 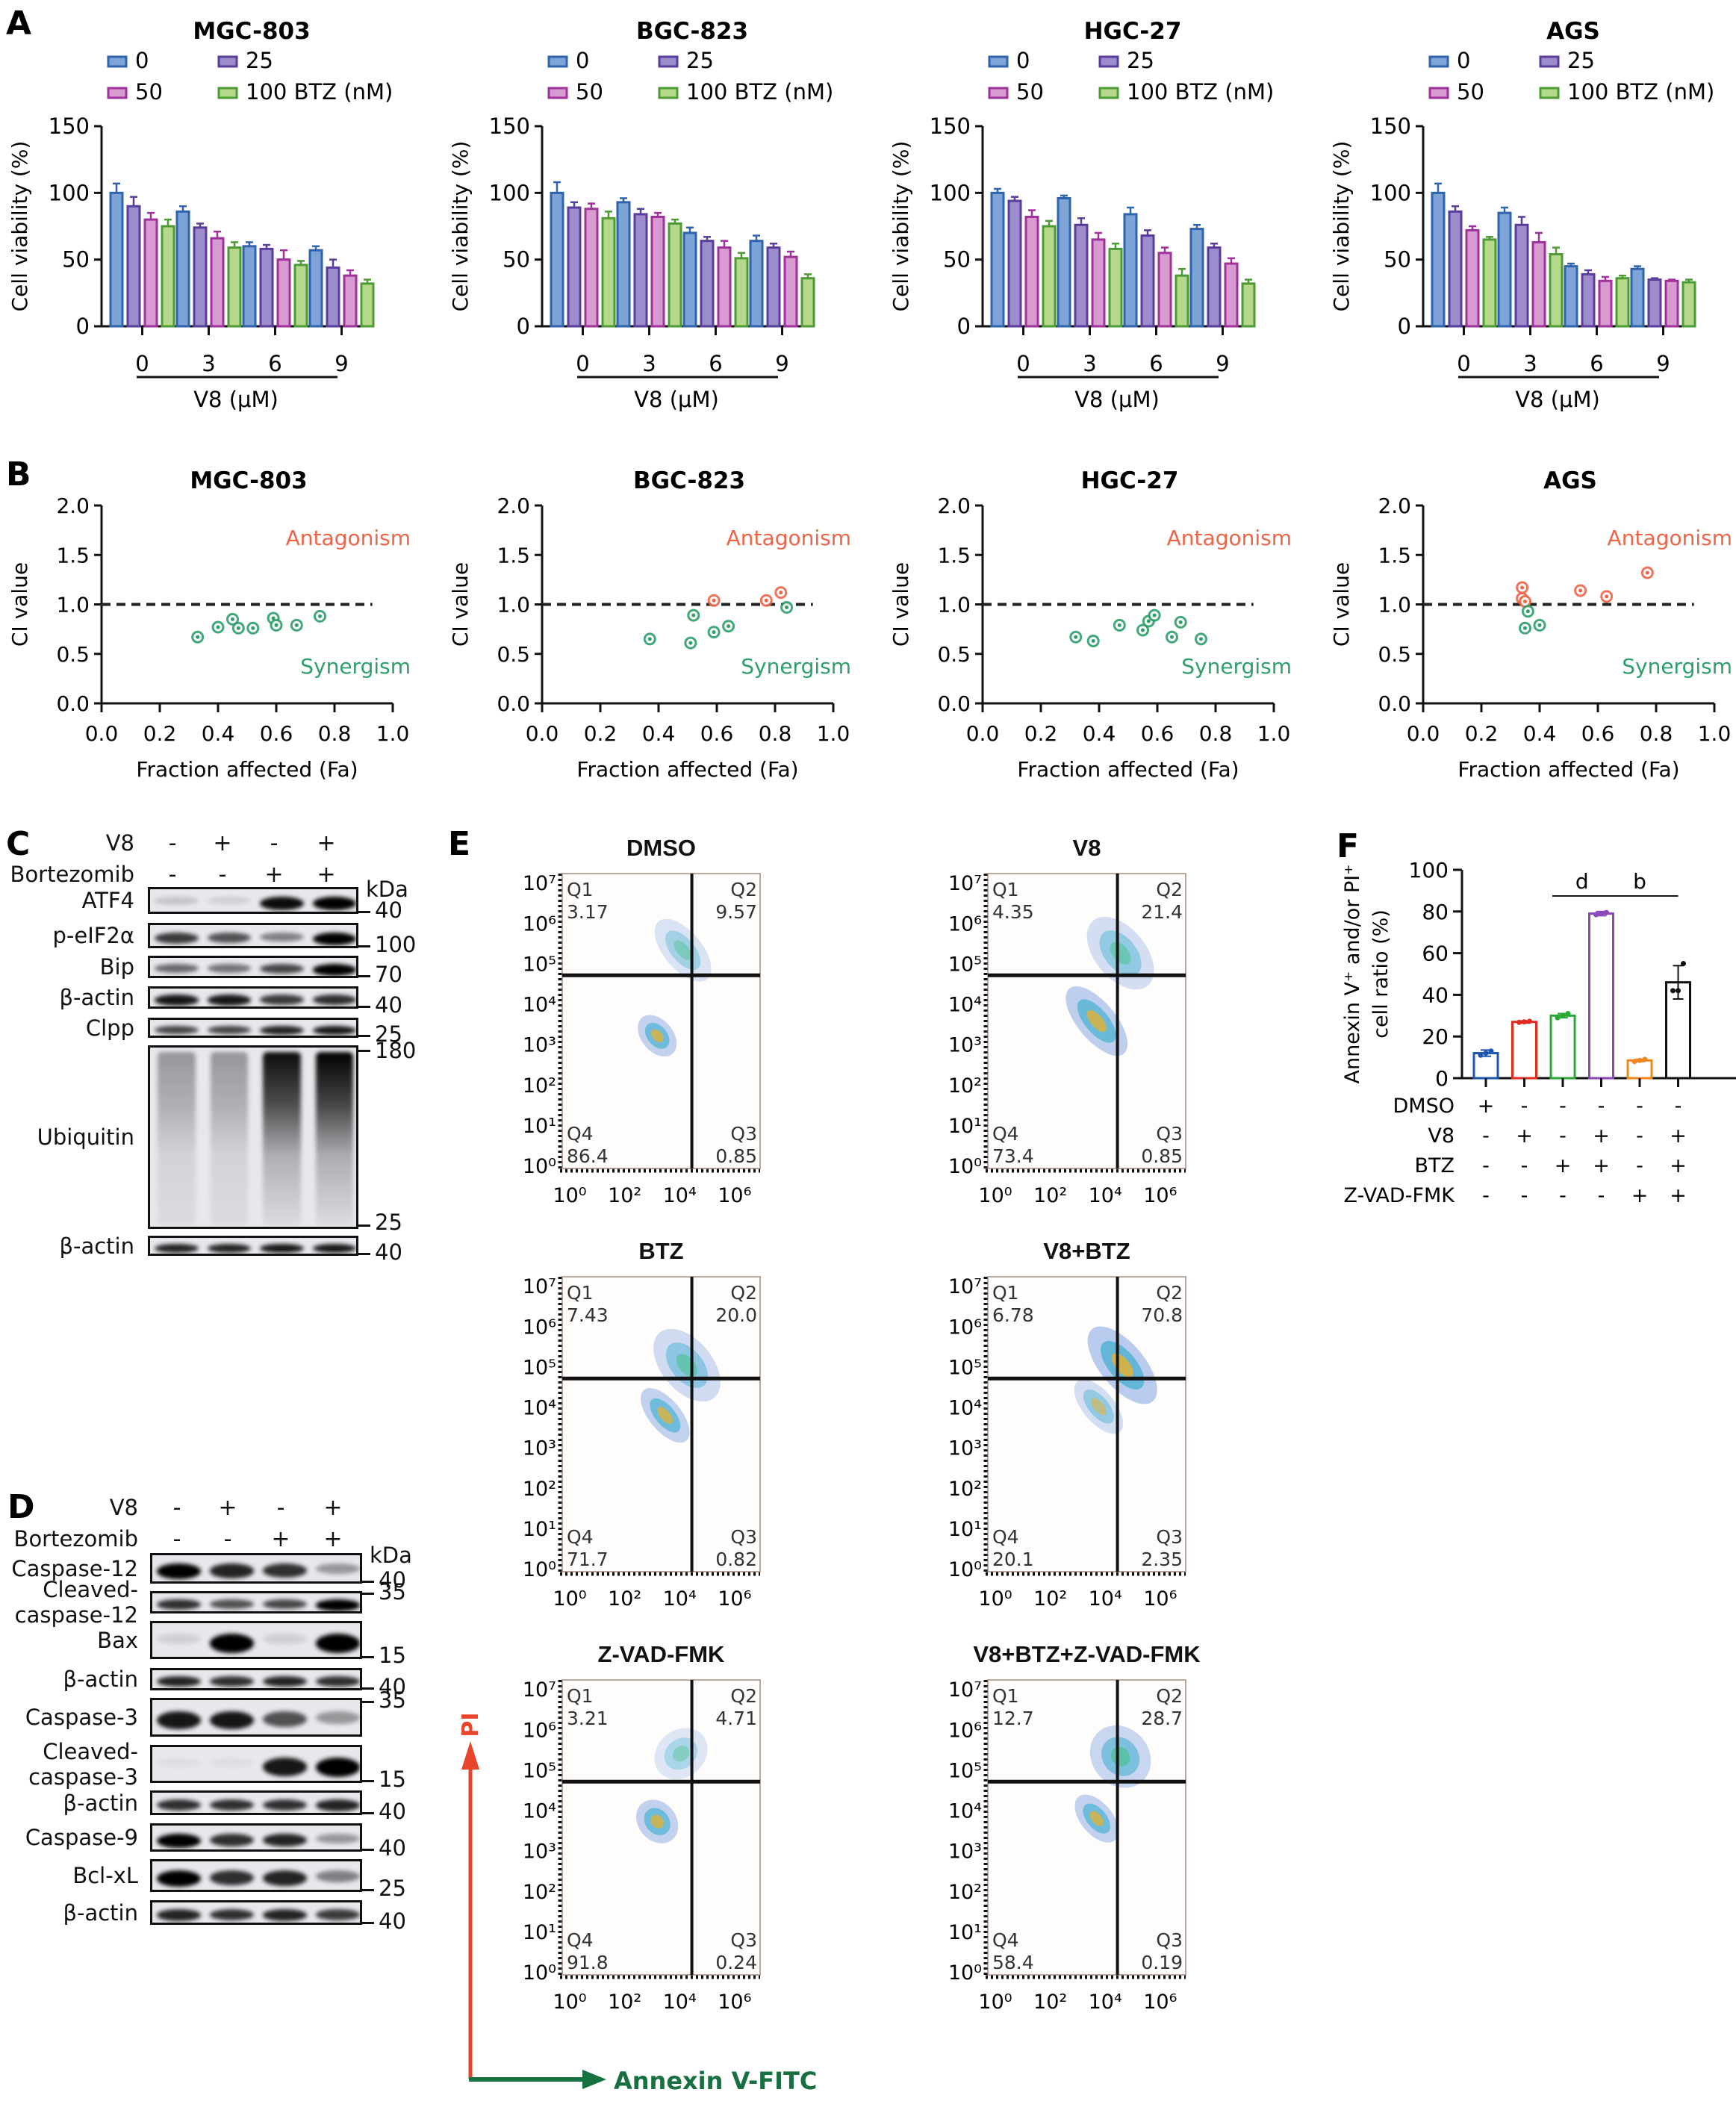 What do you see at coordinates (1442, 1079) in the screenshot?
I see `y-tick-label: 0` at bounding box center [1442, 1079].